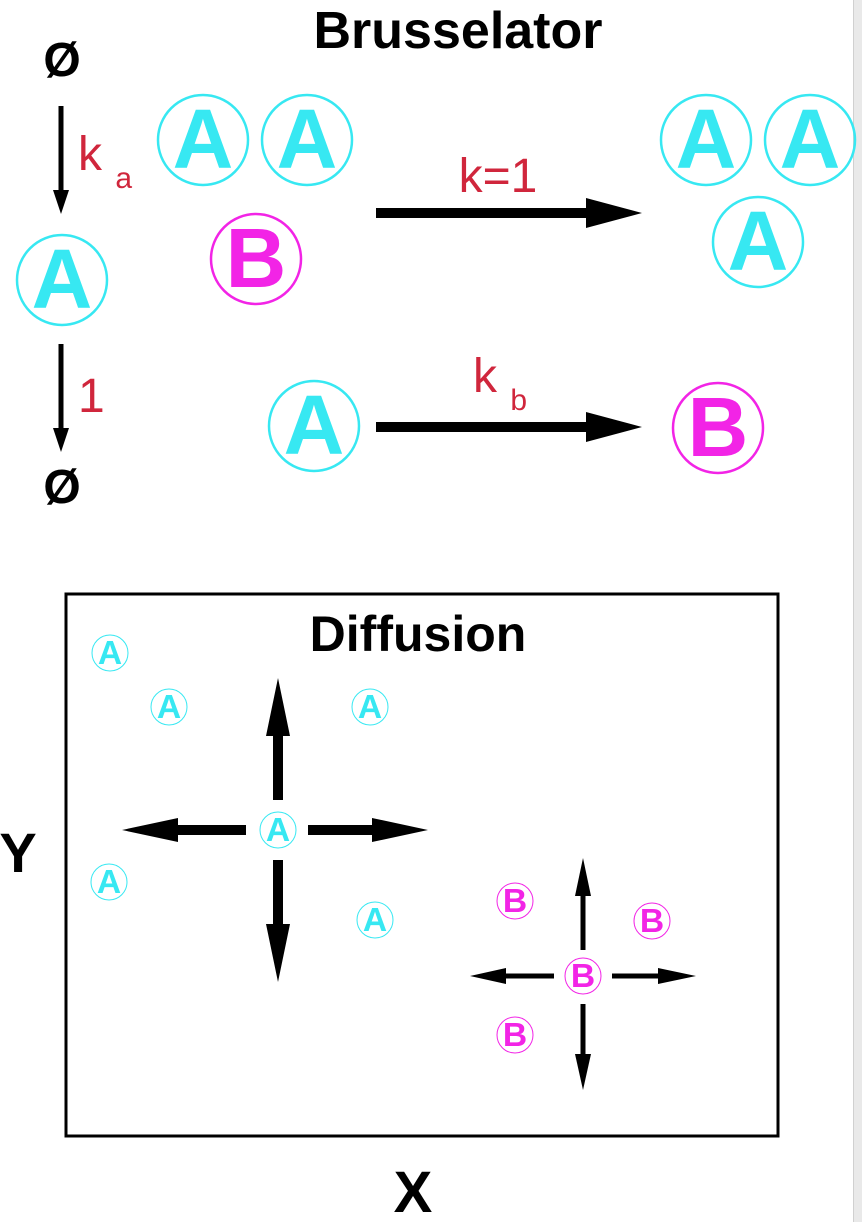 This screenshot has height=1222, width=862. What do you see at coordinates (74, 429) in the screenshot?
I see `decay-reaction: 1 Ø` at bounding box center [74, 429].